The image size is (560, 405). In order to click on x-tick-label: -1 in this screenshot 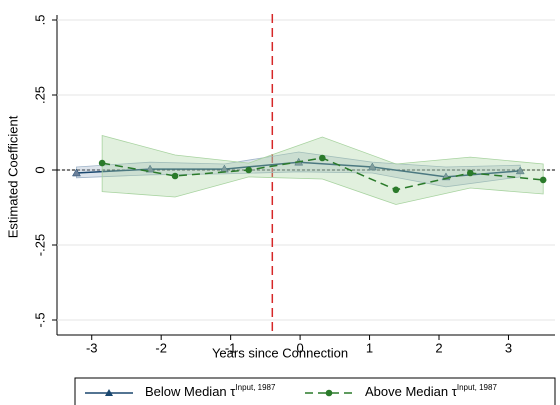, I will do `click(231, 347)`.